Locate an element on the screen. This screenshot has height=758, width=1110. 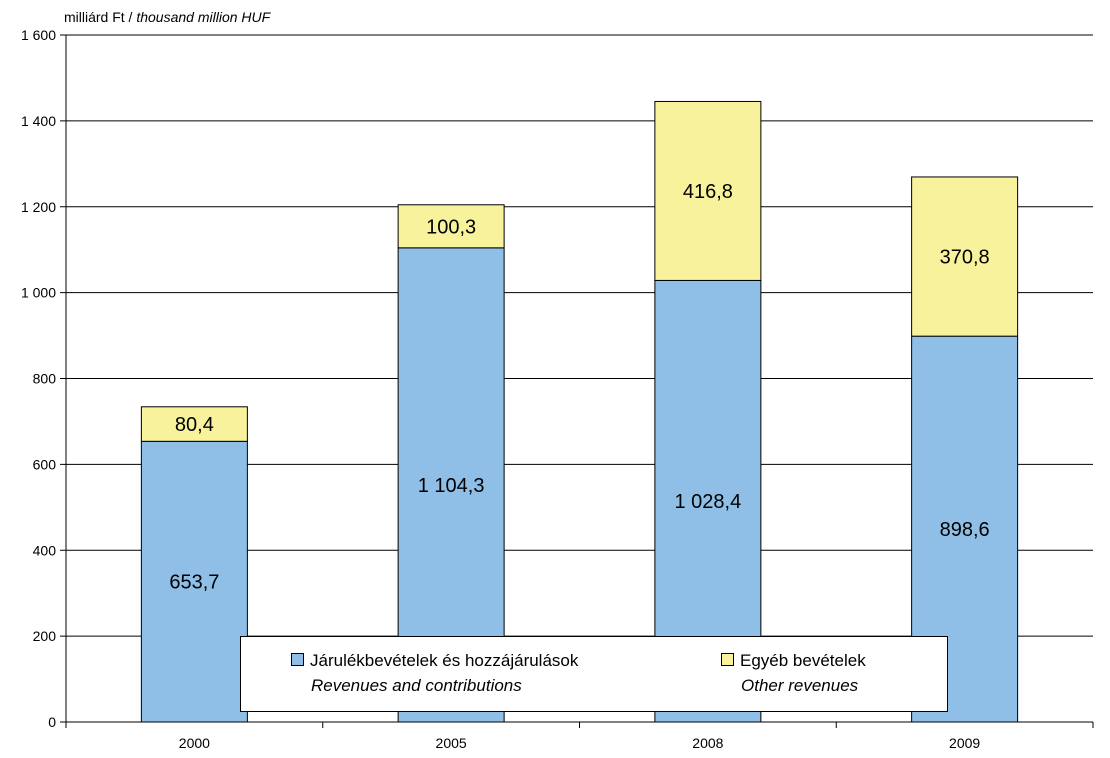
bar-other-2000 is located at coordinates (194, 424).